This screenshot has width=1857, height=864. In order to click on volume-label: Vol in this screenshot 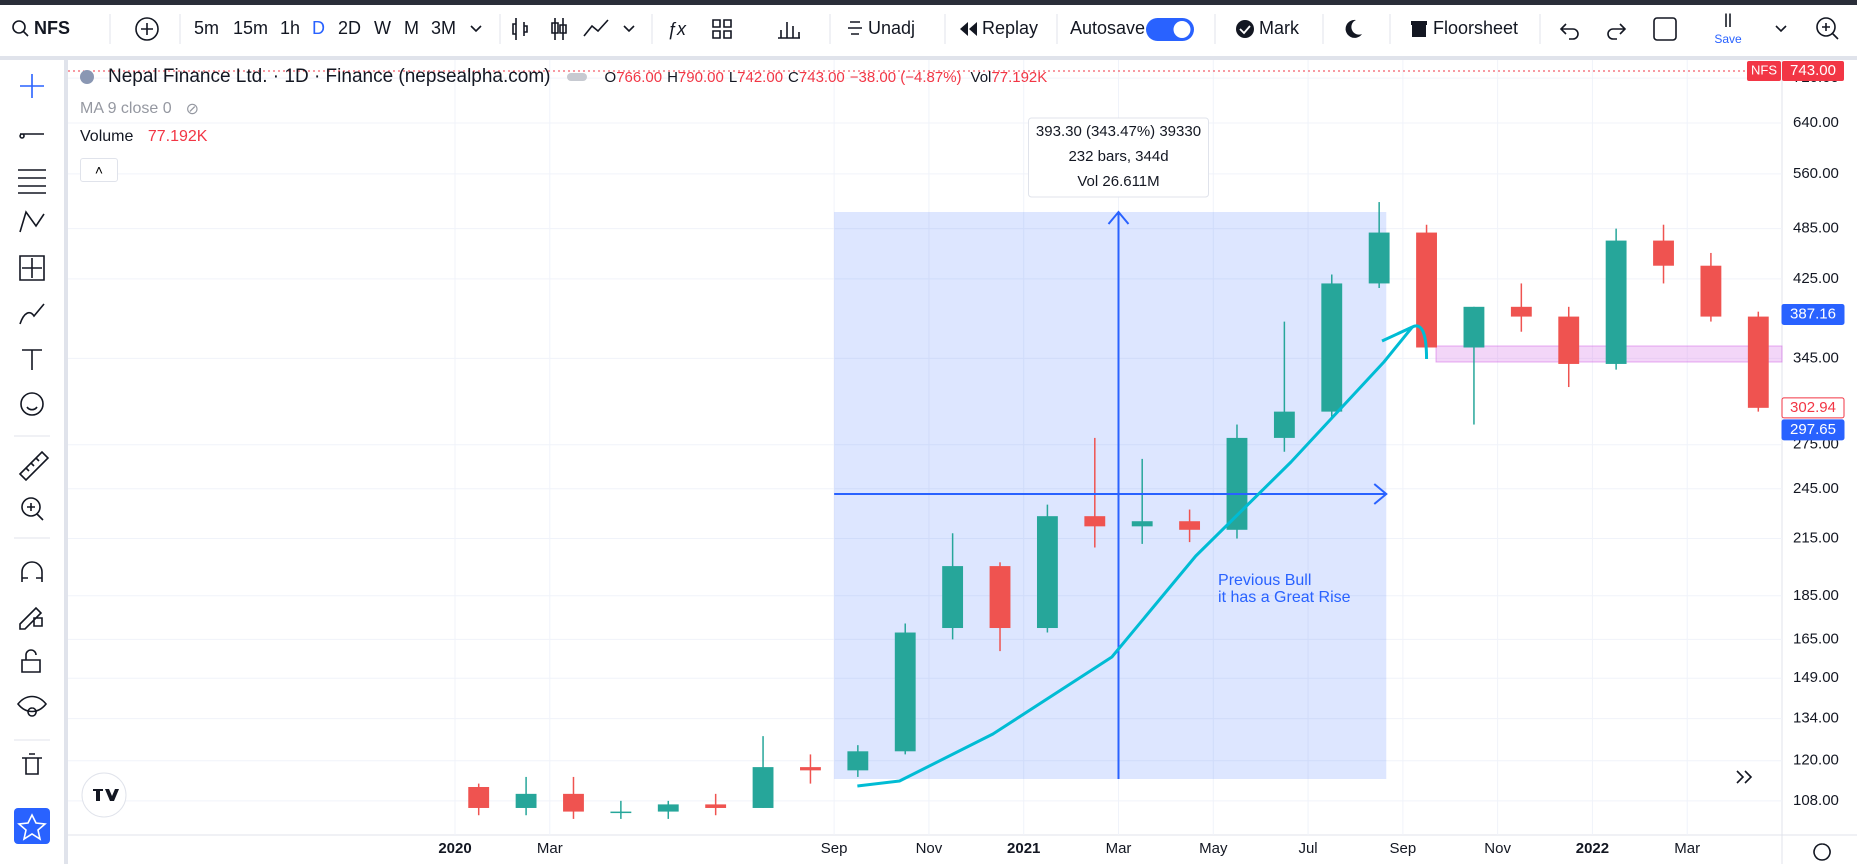, I will do `click(981, 77)`.